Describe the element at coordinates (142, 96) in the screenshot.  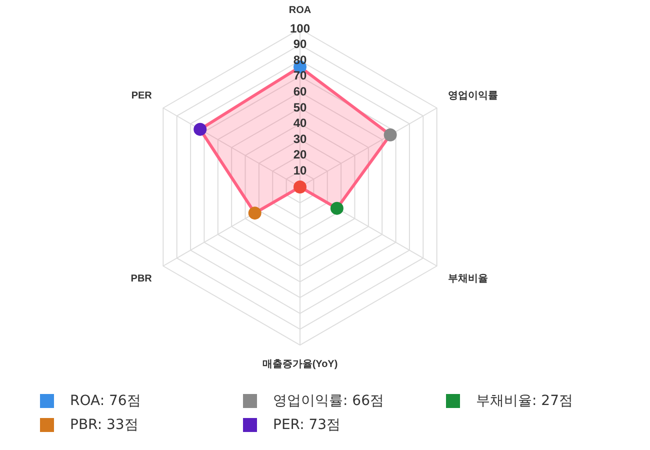
I see `spoke-label: PER` at that location.